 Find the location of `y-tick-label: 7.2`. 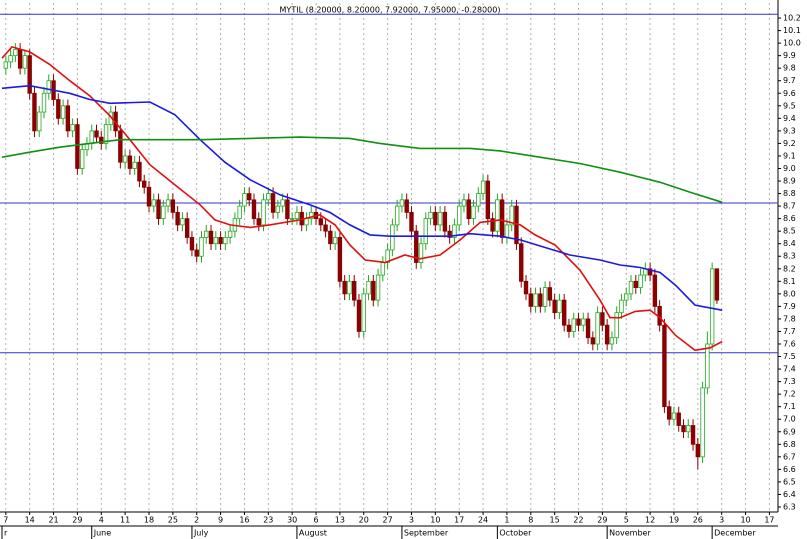

y-tick-label: 7.2 is located at coordinates (789, 394).